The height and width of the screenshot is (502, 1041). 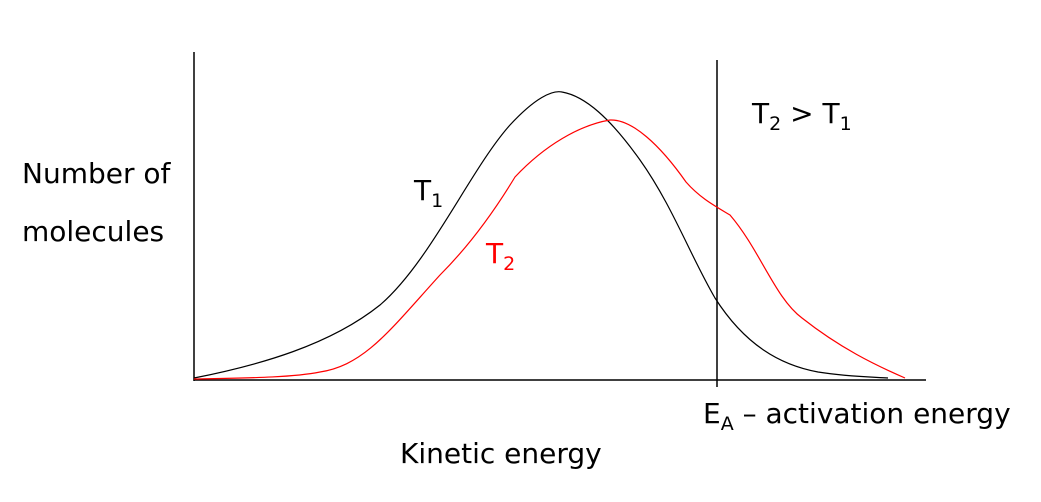 I want to click on relation-left-subscript: 2, so click(x=775, y=124).